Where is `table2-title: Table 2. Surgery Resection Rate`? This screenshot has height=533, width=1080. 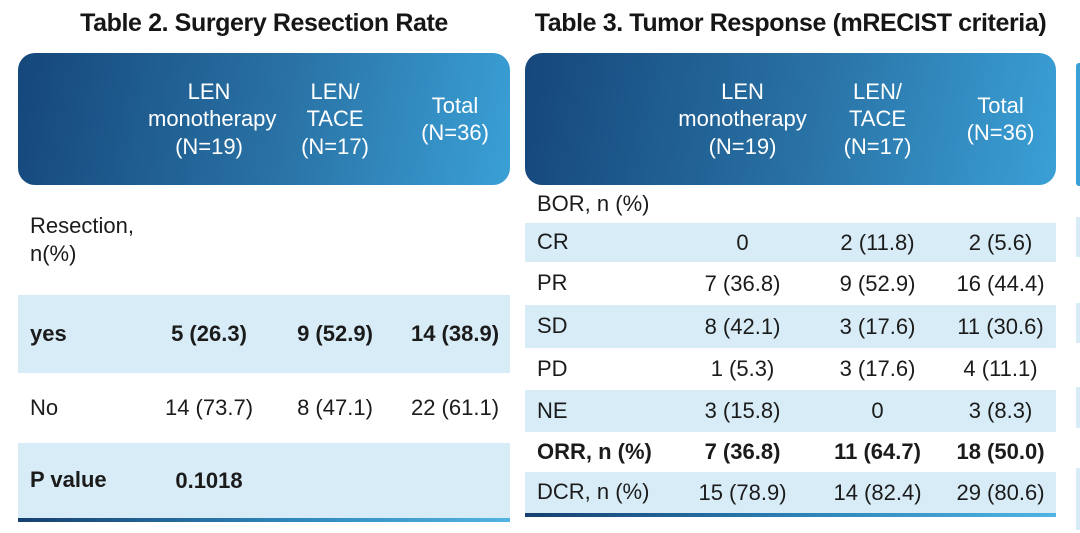
table2-title: Table 2. Surgery Resection Rate is located at coordinates (264, 23).